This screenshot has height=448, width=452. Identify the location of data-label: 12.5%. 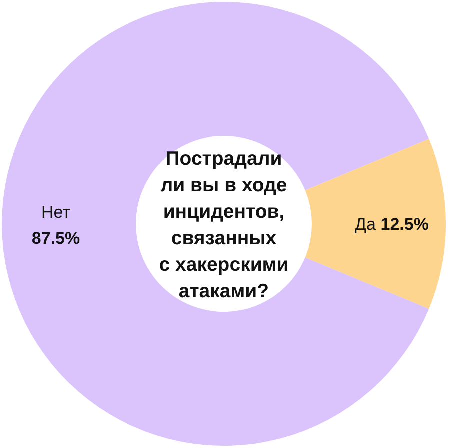
(404, 224).